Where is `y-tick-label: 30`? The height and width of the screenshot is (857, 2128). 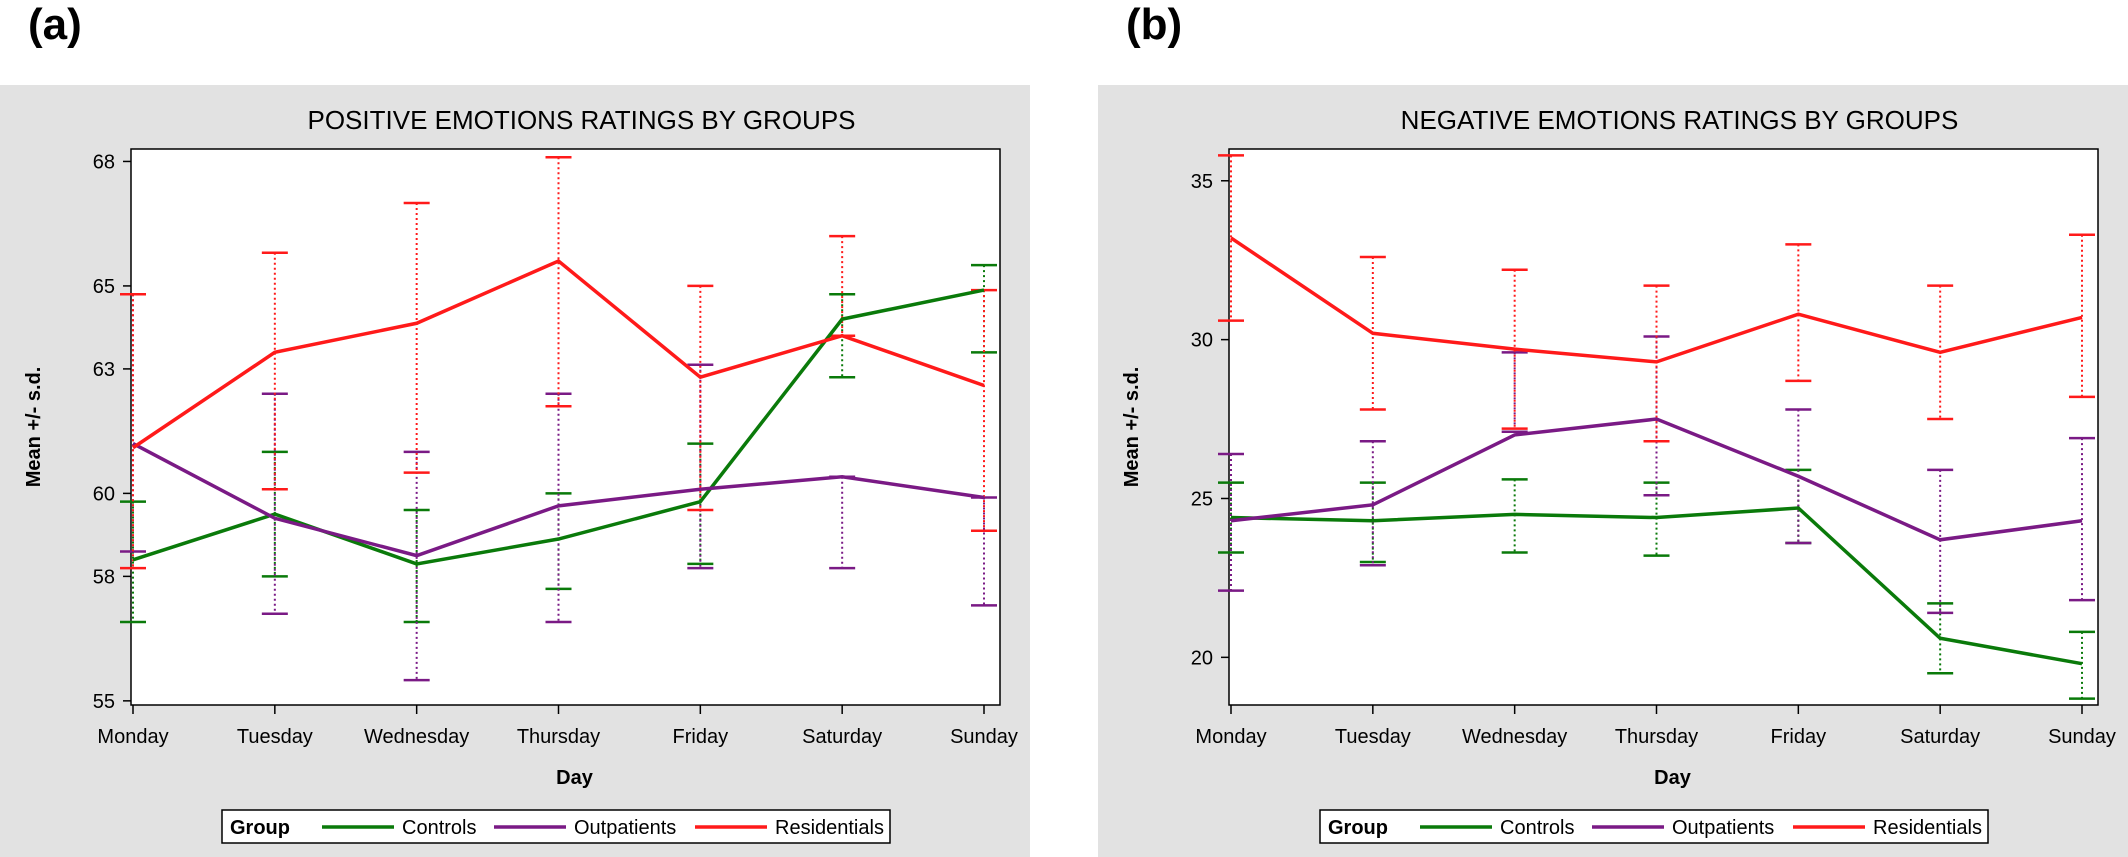
y-tick-label: 30 is located at coordinates (1202, 341).